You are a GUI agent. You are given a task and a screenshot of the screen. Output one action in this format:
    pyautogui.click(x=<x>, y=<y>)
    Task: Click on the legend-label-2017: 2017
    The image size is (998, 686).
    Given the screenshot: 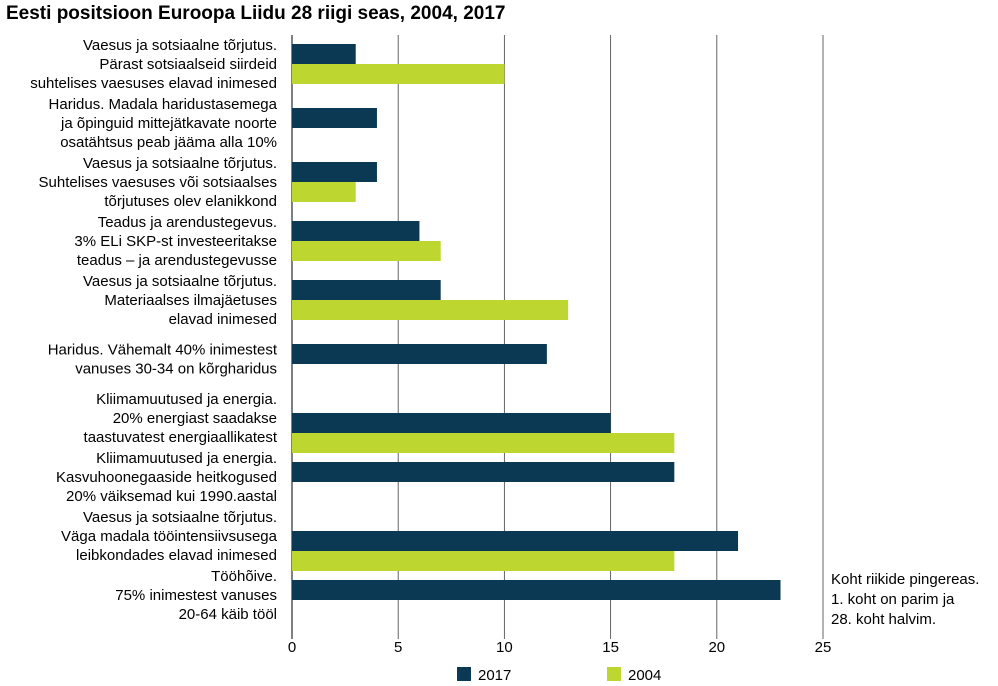 What is the action you would take?
    pyautogui.click(x=494, y=675)
    